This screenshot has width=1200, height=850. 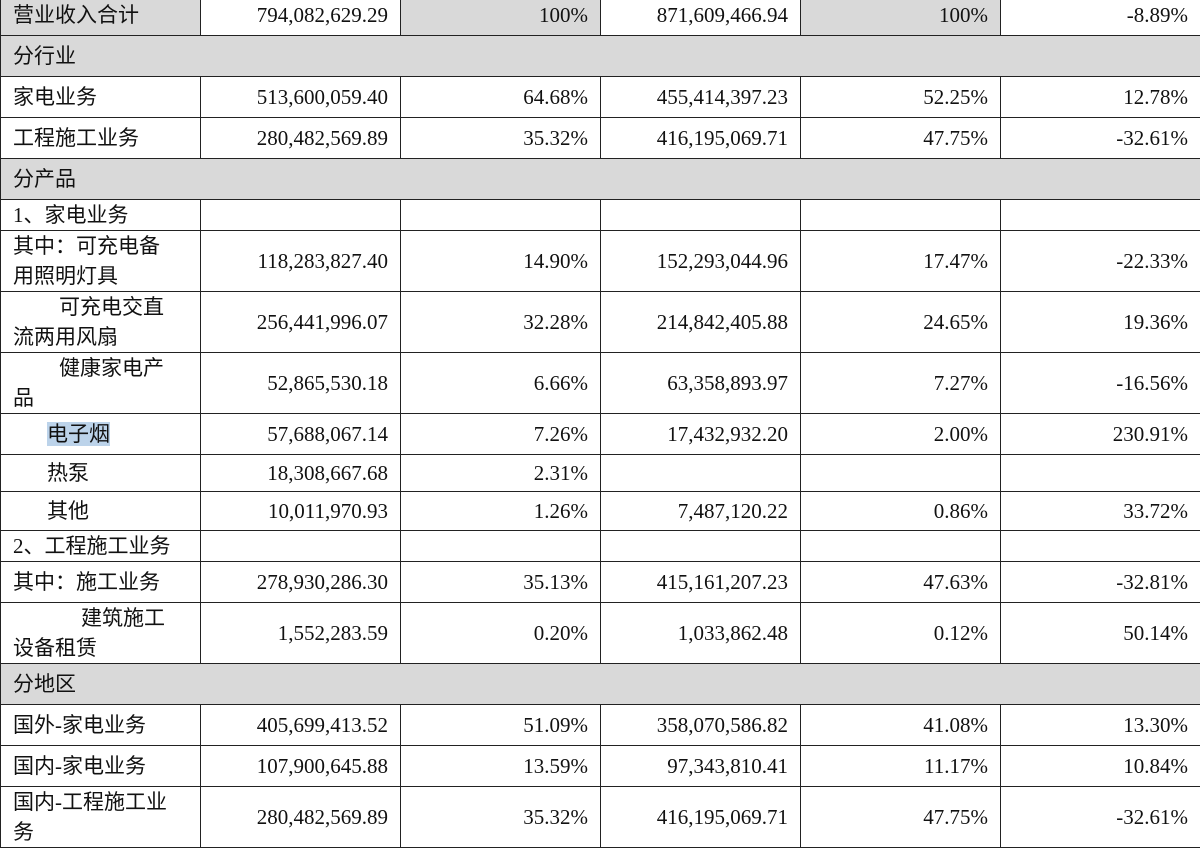 What do you see at coordinates (700, 582) in the screenshot?
I see `prior-amount: 415,161,207.23` at bounding box center [700, 582].